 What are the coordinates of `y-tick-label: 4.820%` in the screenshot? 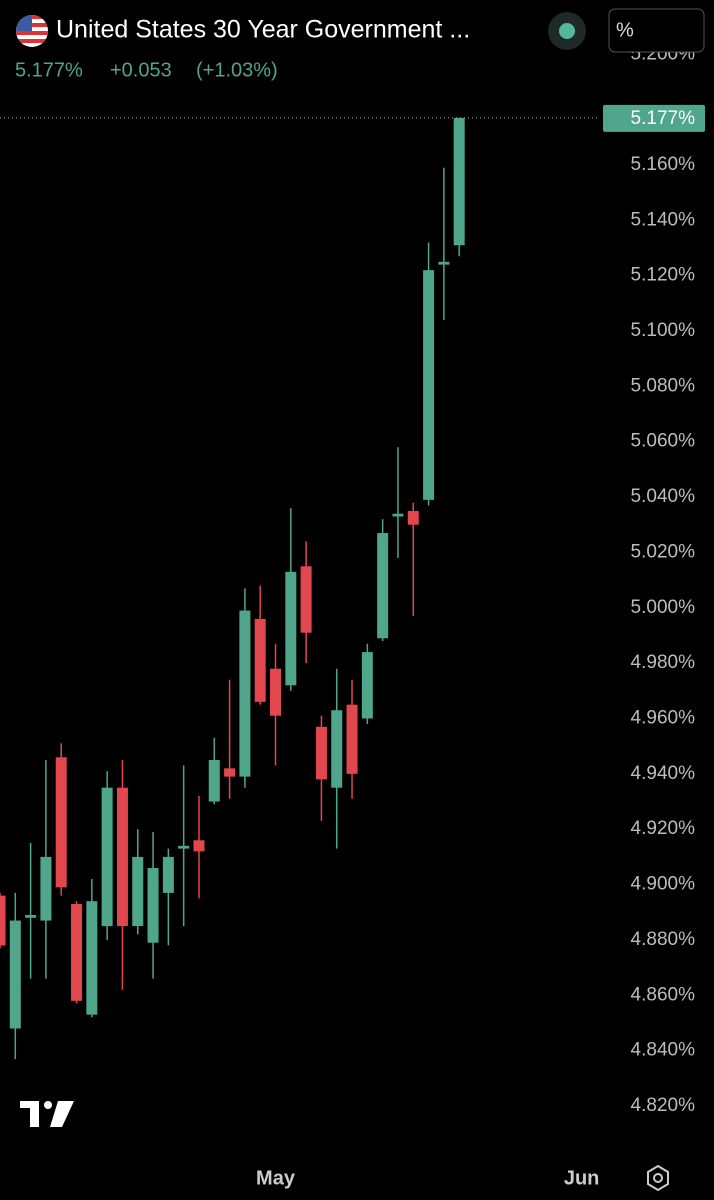 It's located at (663, 1105).